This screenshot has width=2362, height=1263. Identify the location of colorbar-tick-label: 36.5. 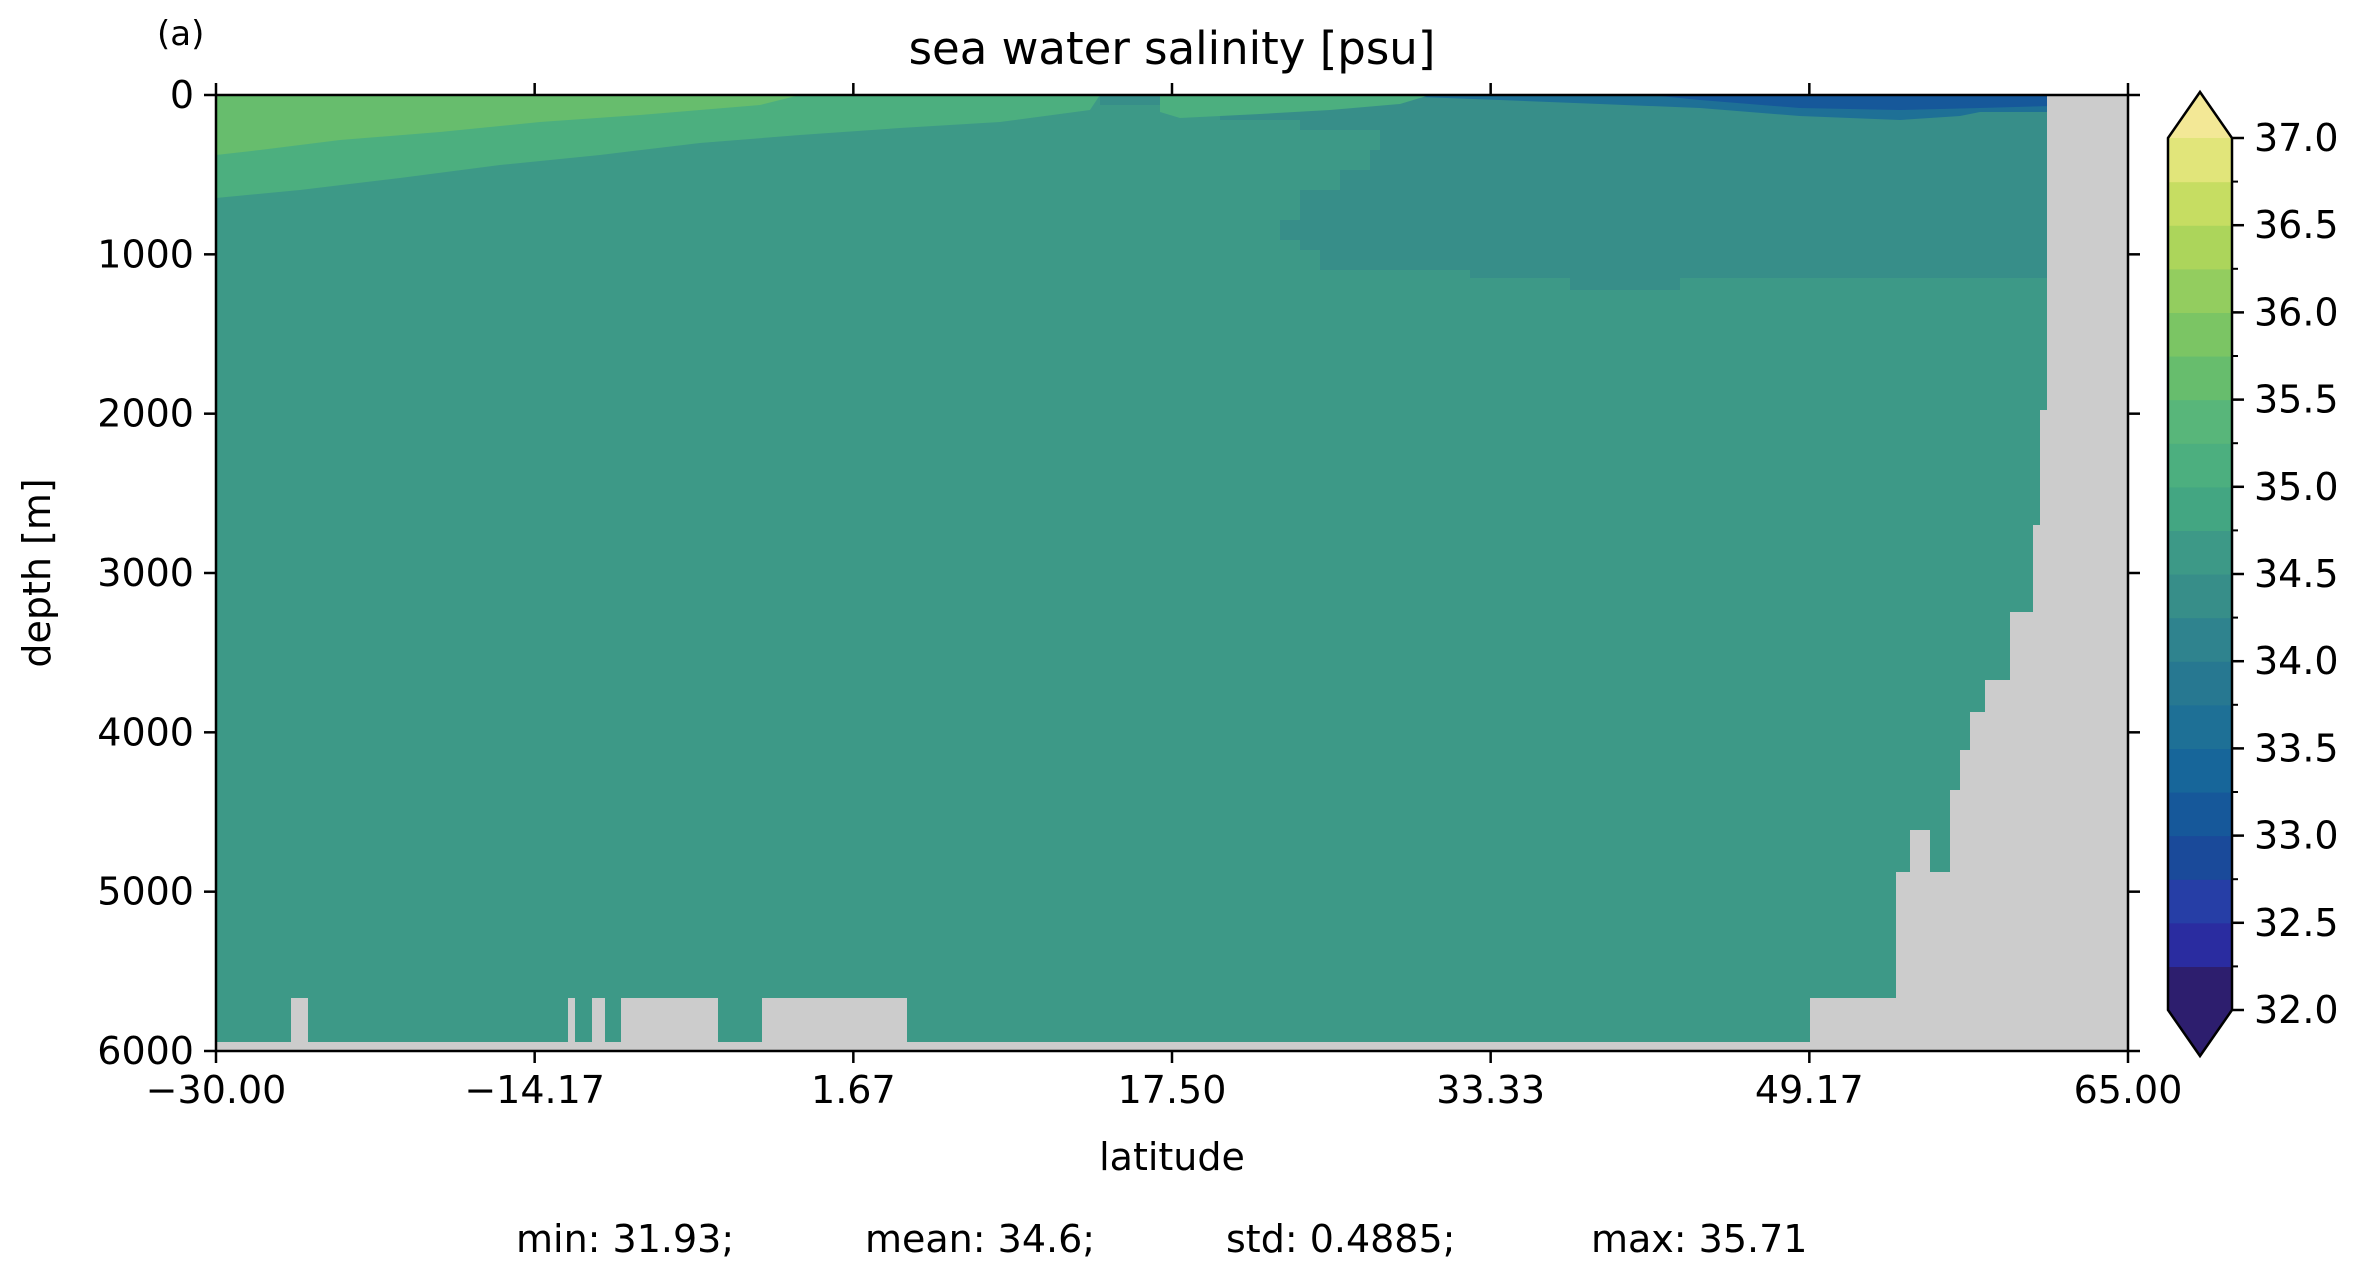
(2296, 225).